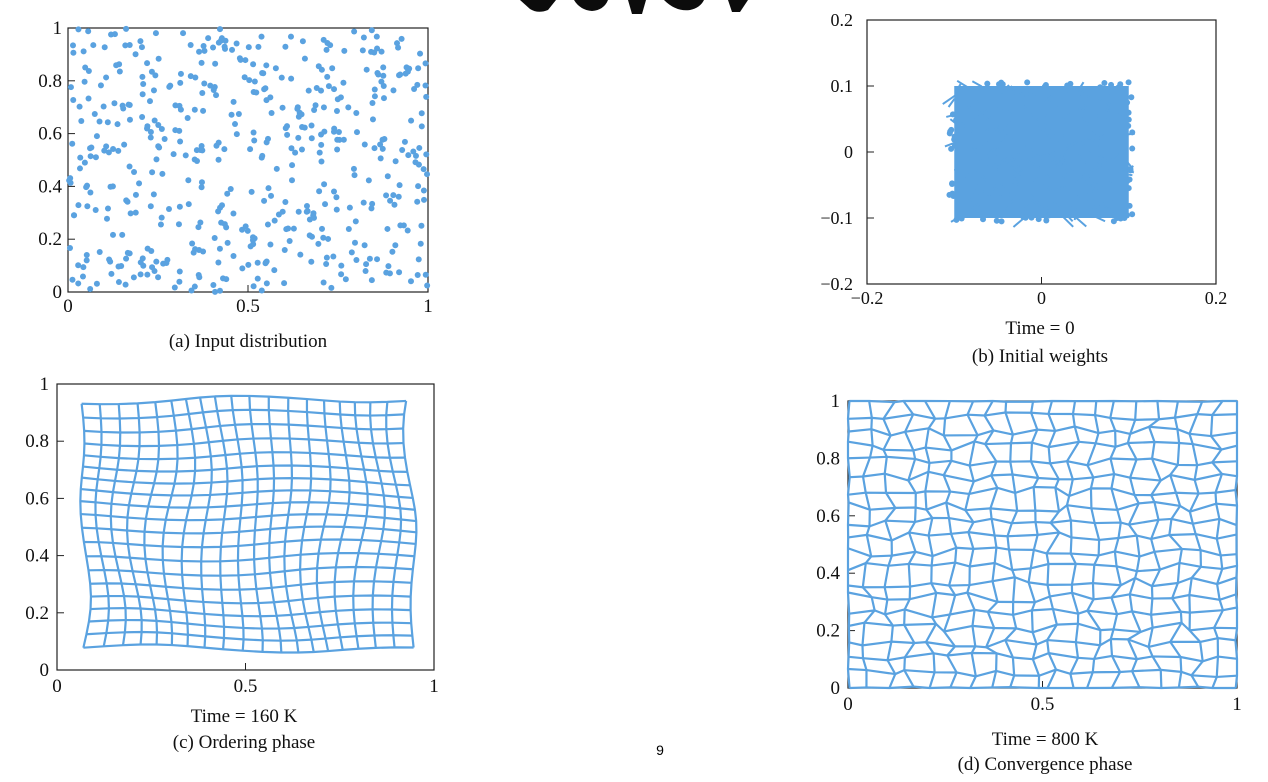 The image size is (1268, 782). What do you see at coordinates (828, 631) in the screenshot?
I see `y-tick-label: 0.2` at bounding box center [828, 631].